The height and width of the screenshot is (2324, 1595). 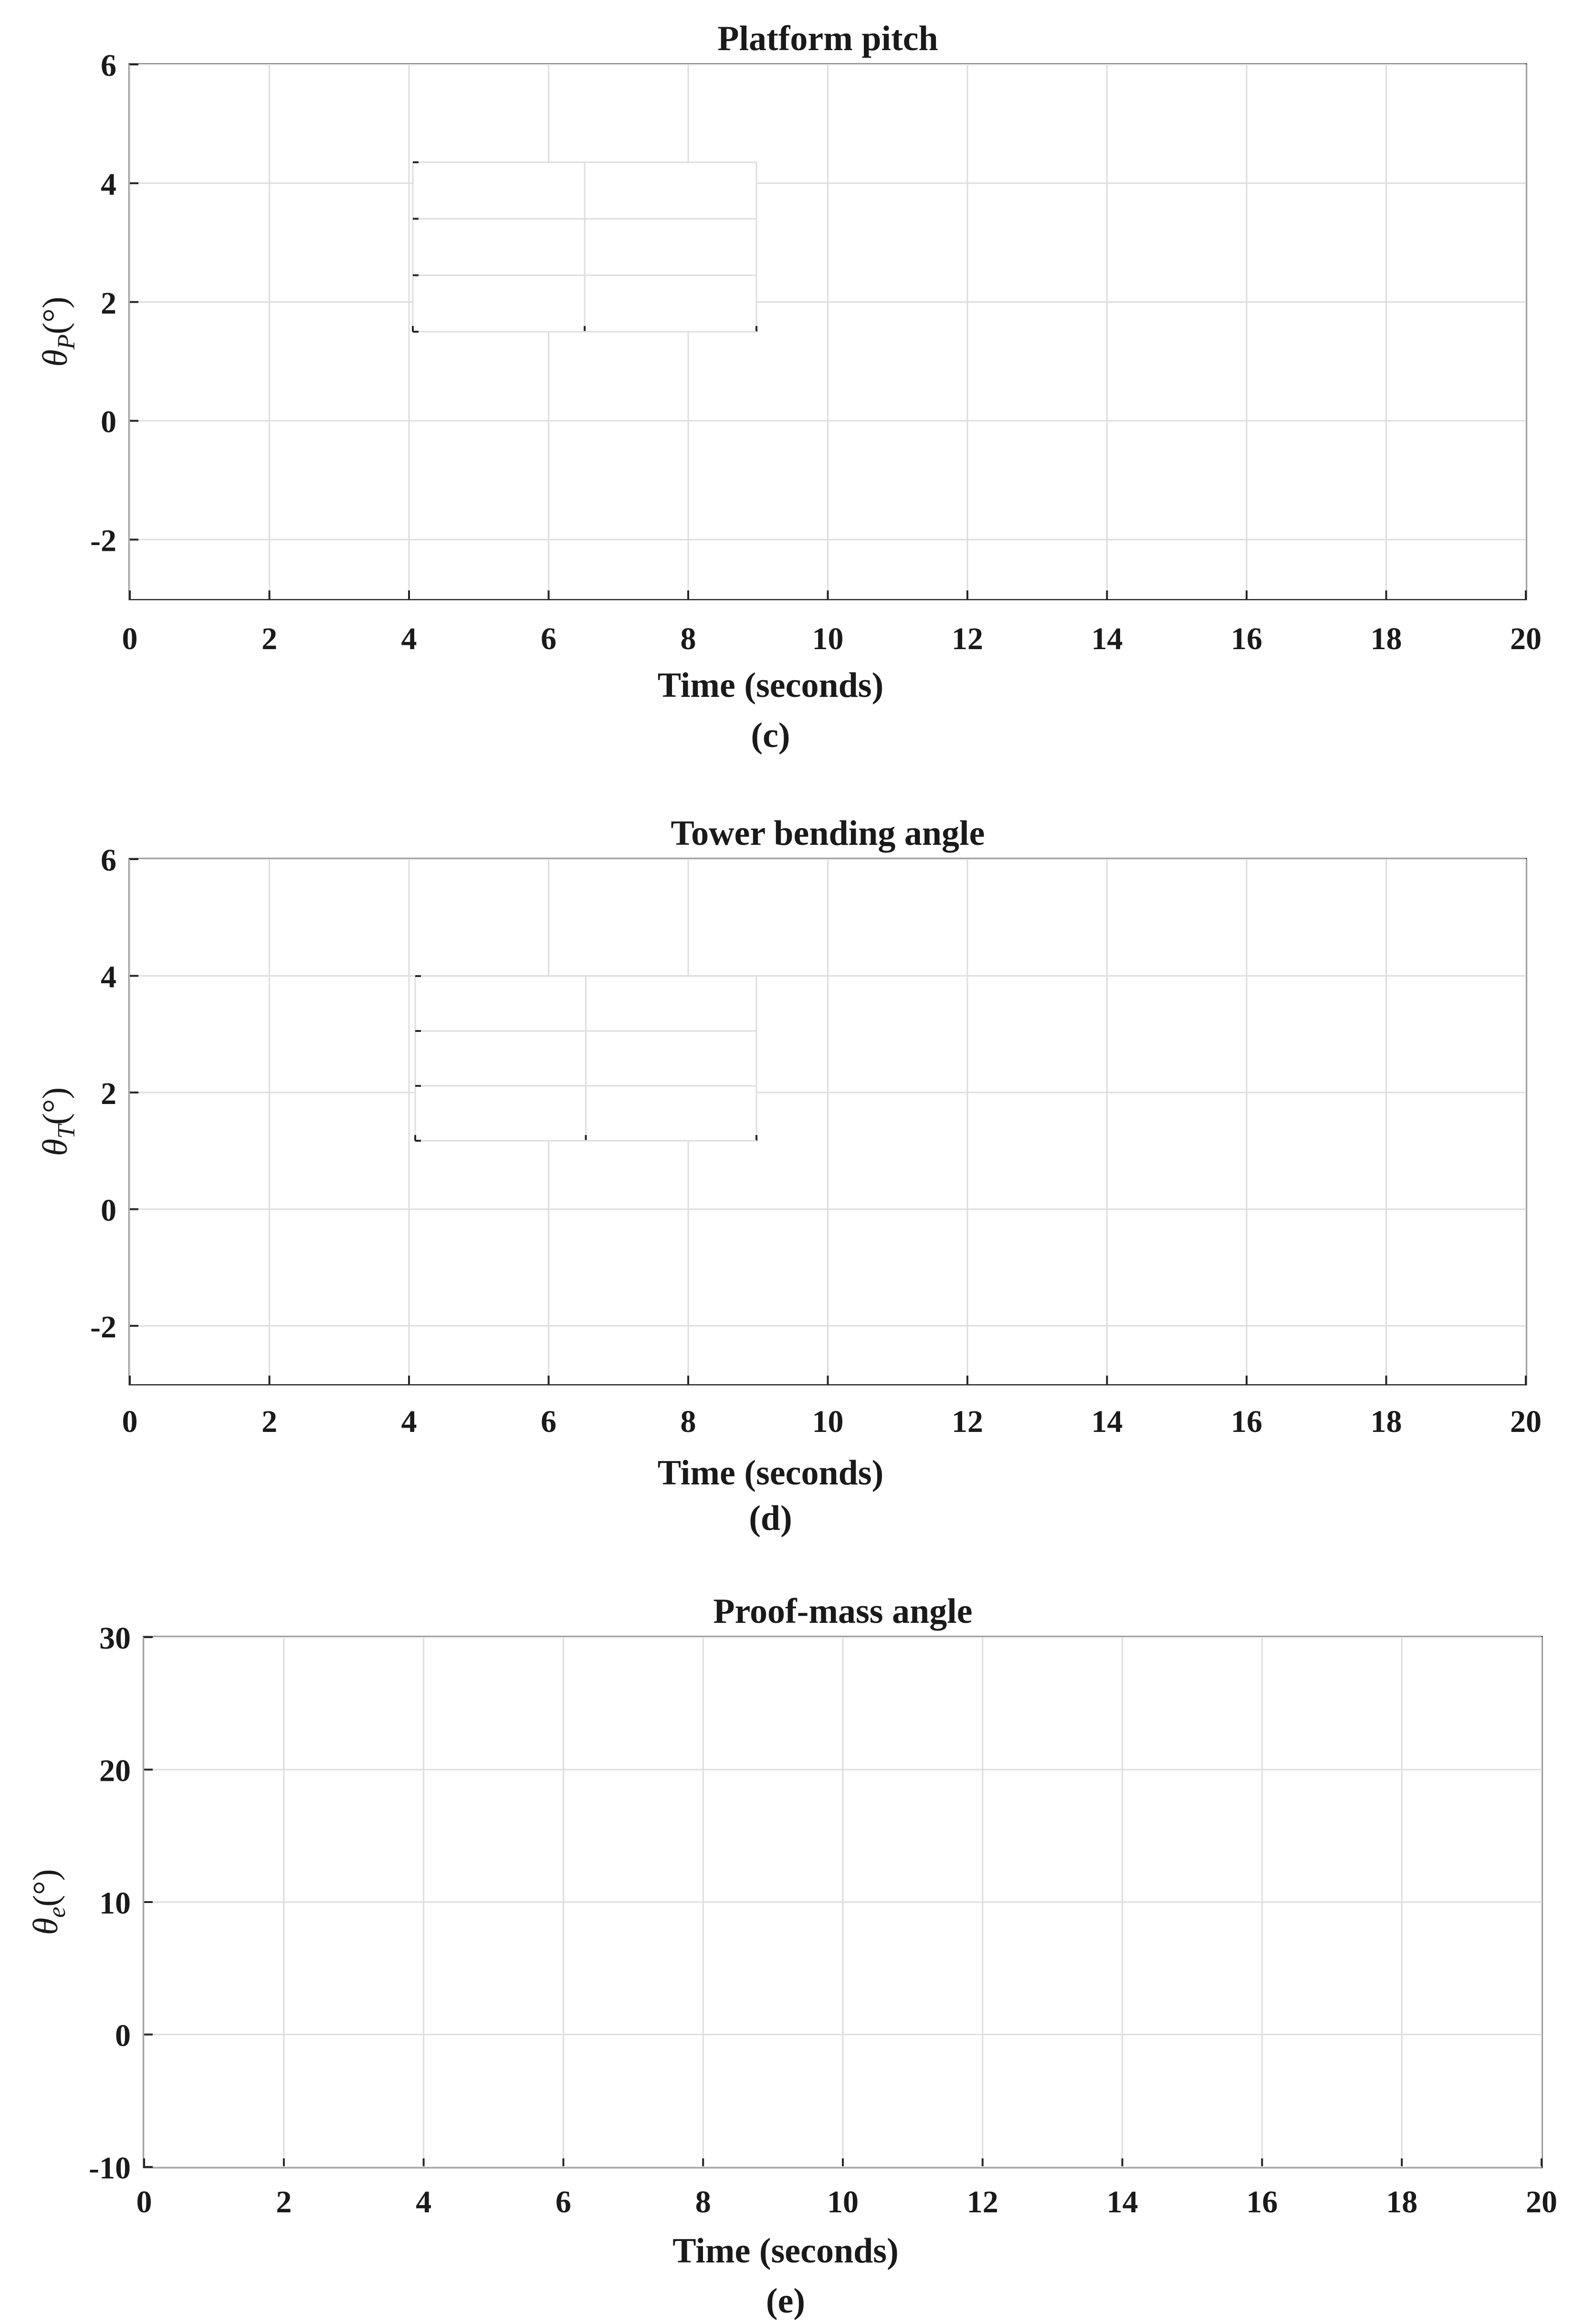 I want to click on panel-label: (d), so click(x=770, y=1518).